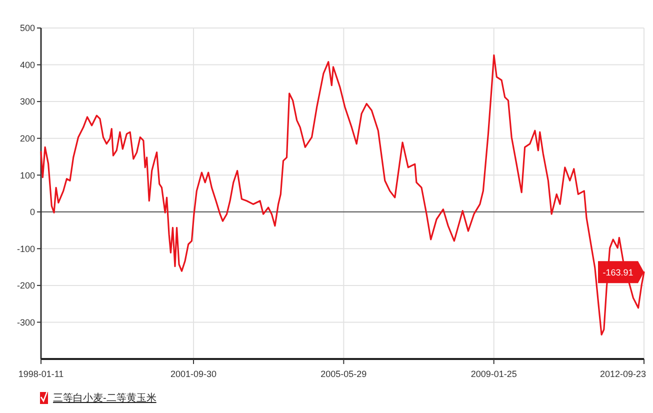 Image resolution: width=653 pixels, height=413 pixels. Describe the element at coordinates (623, 374) in the screenshot. I see `x-tick-label: 2012-09-23` at that location.